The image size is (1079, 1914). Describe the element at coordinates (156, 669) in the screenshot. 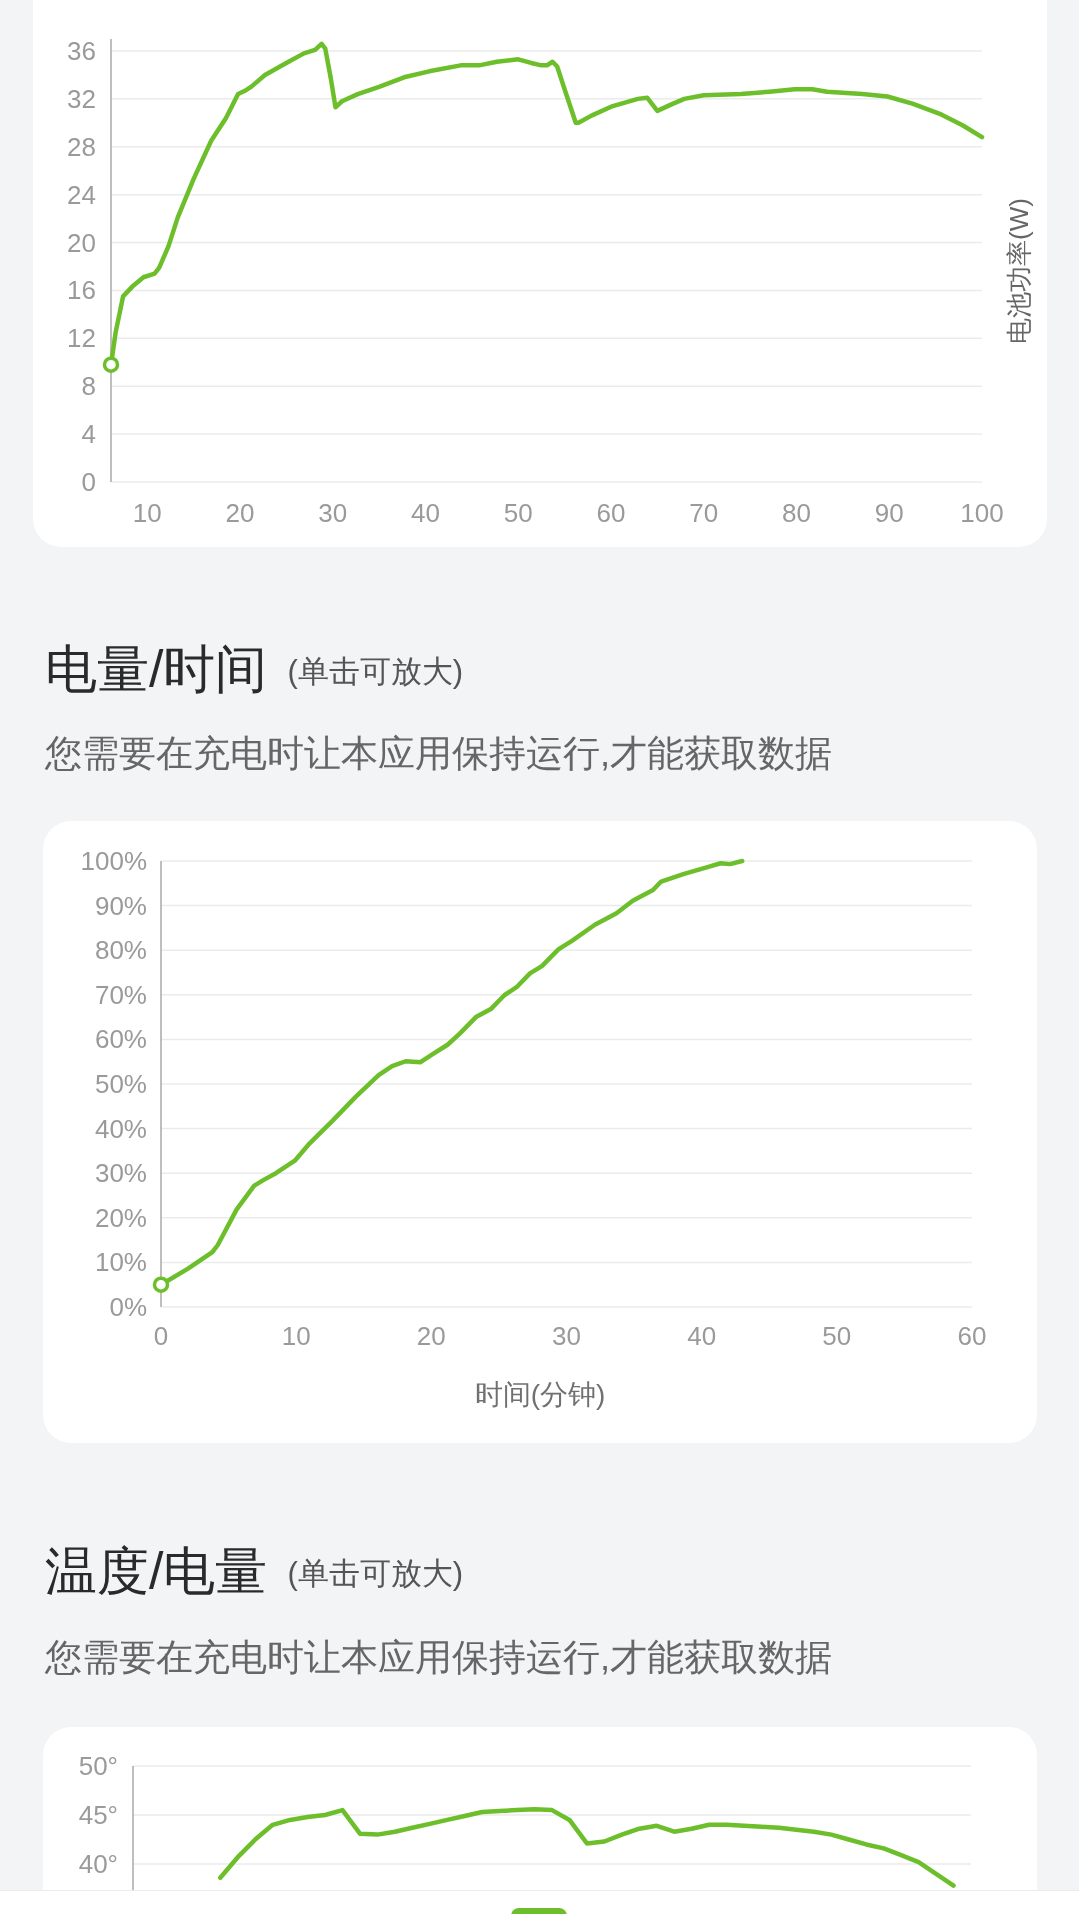

I see `title: 电量/时间` at that location.